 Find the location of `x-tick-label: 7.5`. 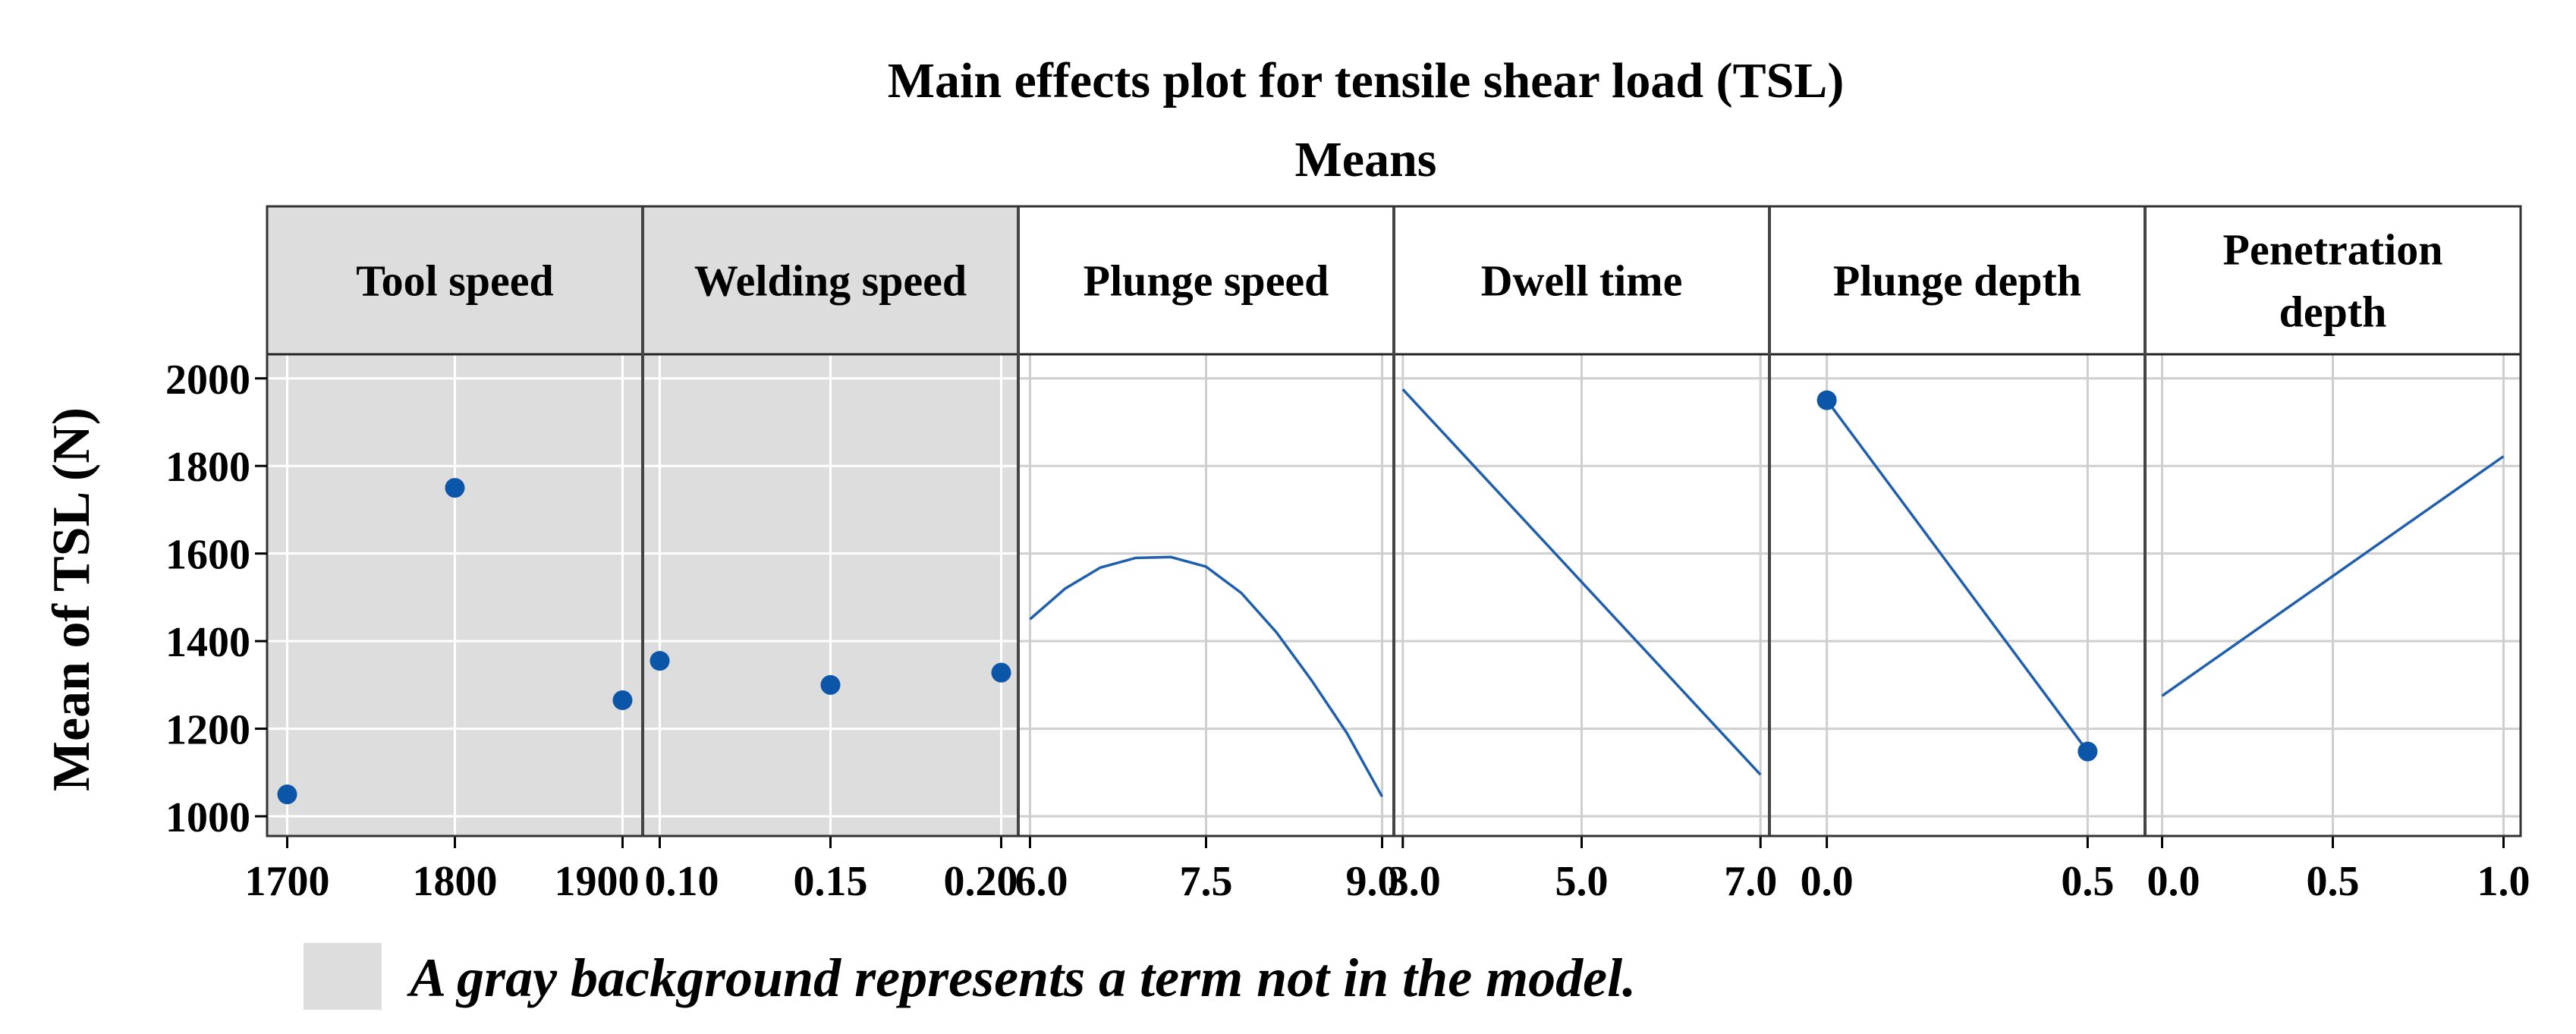

x-tick-label: 7.5 is located at coordinates (1206, 881).